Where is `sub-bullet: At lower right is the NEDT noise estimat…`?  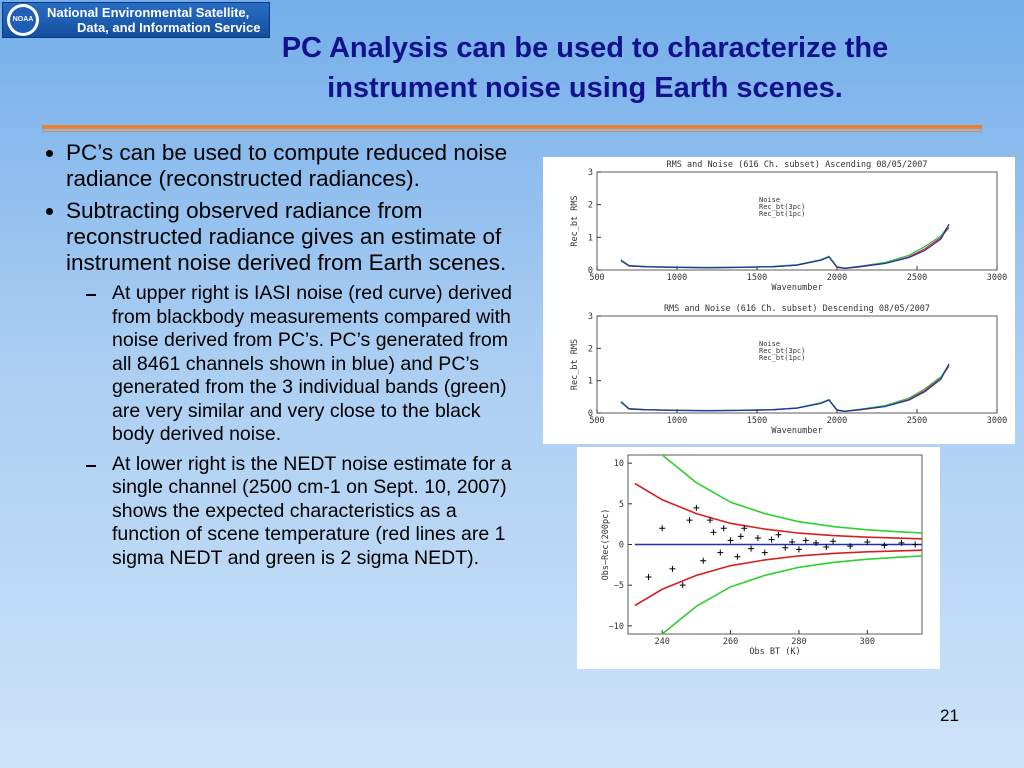 sub-bullet: At lower right is the NEDT noise estimat… is located at coordinates (307, 512).